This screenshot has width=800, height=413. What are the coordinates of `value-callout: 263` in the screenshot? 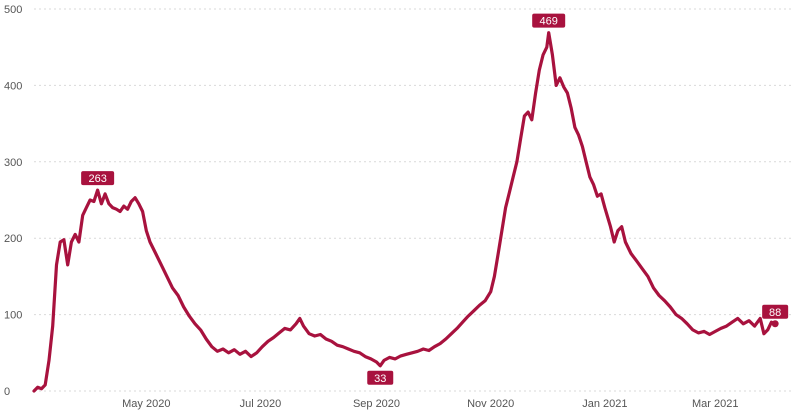 It's located at (98, 178).